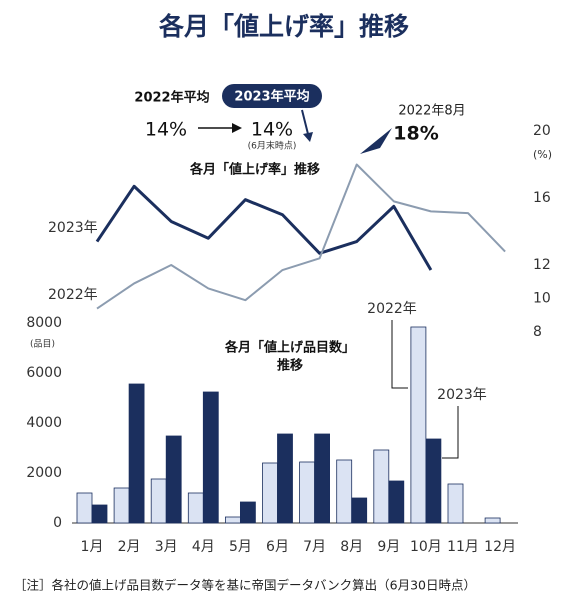 Image resolution: width=569 pixels, height=600 pixels. Describe the element at coordinates (240, 547) in the screenshot. I see `x-tick-label: 5月` at that location.